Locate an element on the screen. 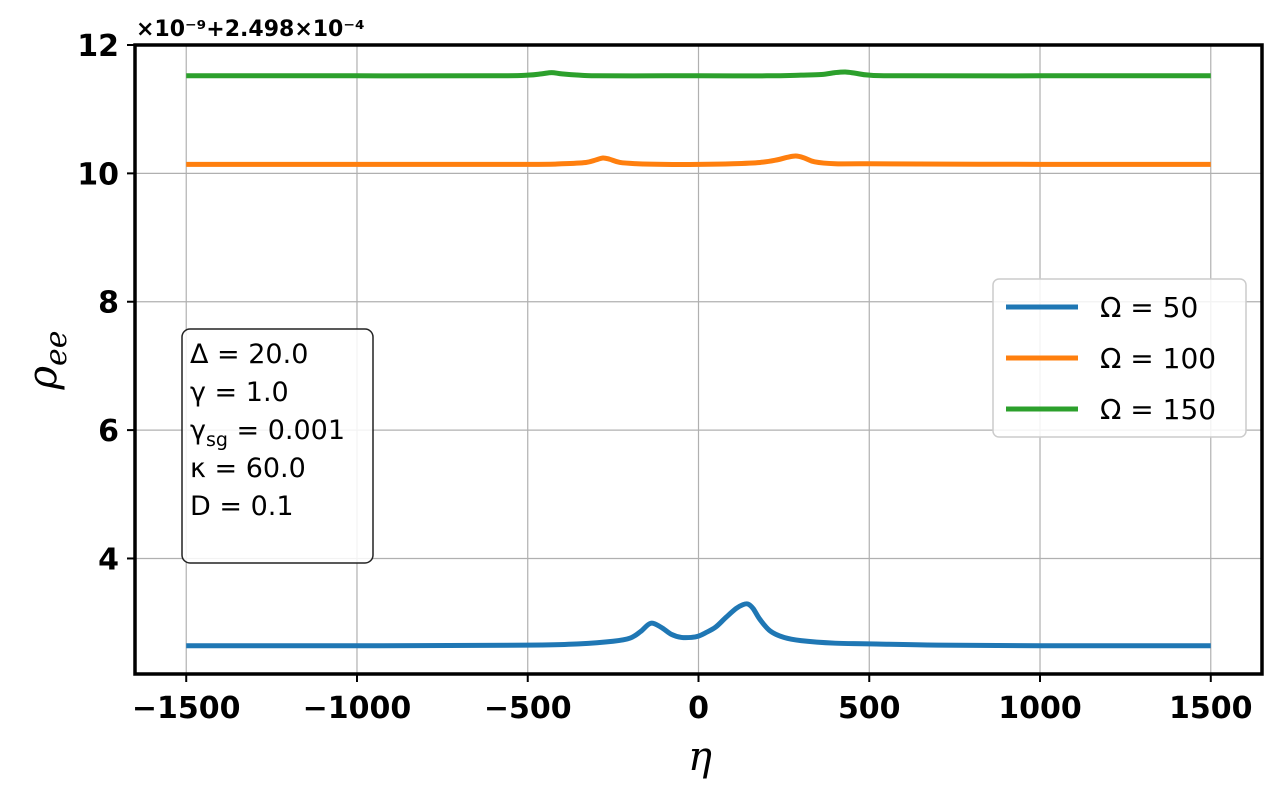 This screenshot has height=795, width=1280. x-tick-label: 1500 is located at coordinates (1211, 708).